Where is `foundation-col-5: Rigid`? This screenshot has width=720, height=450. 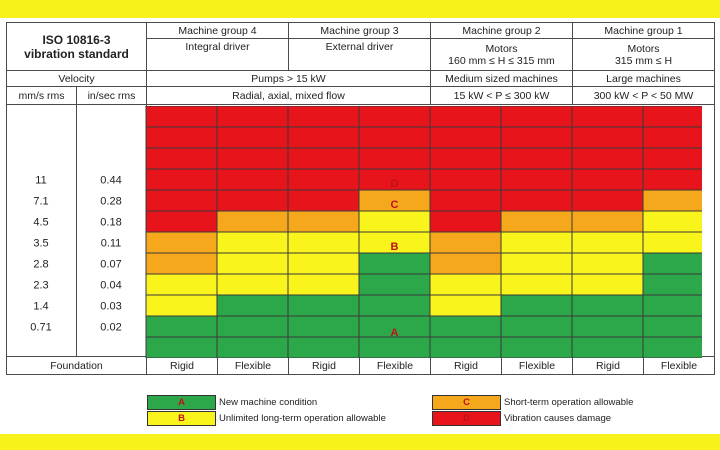 foundation-col-5: Rigid is located at coordinates (466, 365).